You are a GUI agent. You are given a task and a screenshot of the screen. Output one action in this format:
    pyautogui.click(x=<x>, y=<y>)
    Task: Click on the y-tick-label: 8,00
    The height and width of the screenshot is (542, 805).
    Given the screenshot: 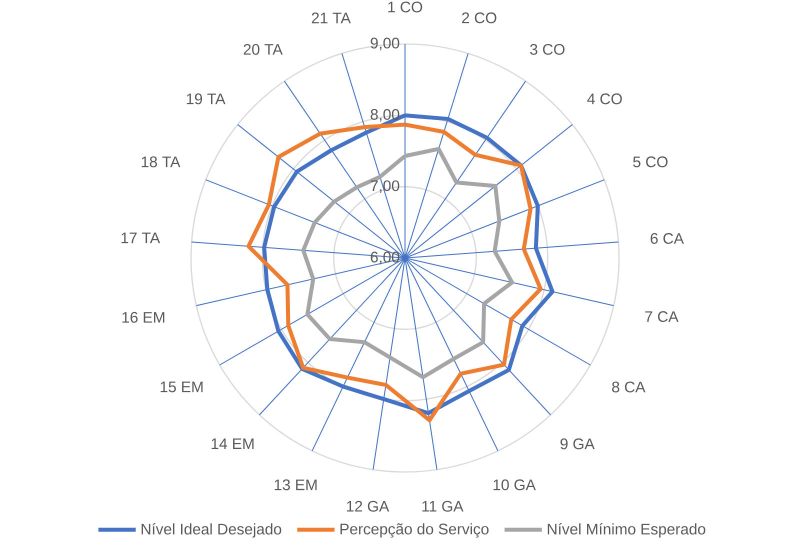 What is the action you would take?
    pyautogui.click(x=385, y=115)
    